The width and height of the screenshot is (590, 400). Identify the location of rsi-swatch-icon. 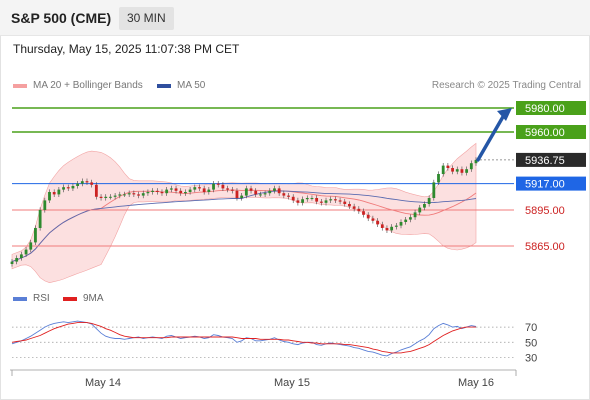
(20, 298).